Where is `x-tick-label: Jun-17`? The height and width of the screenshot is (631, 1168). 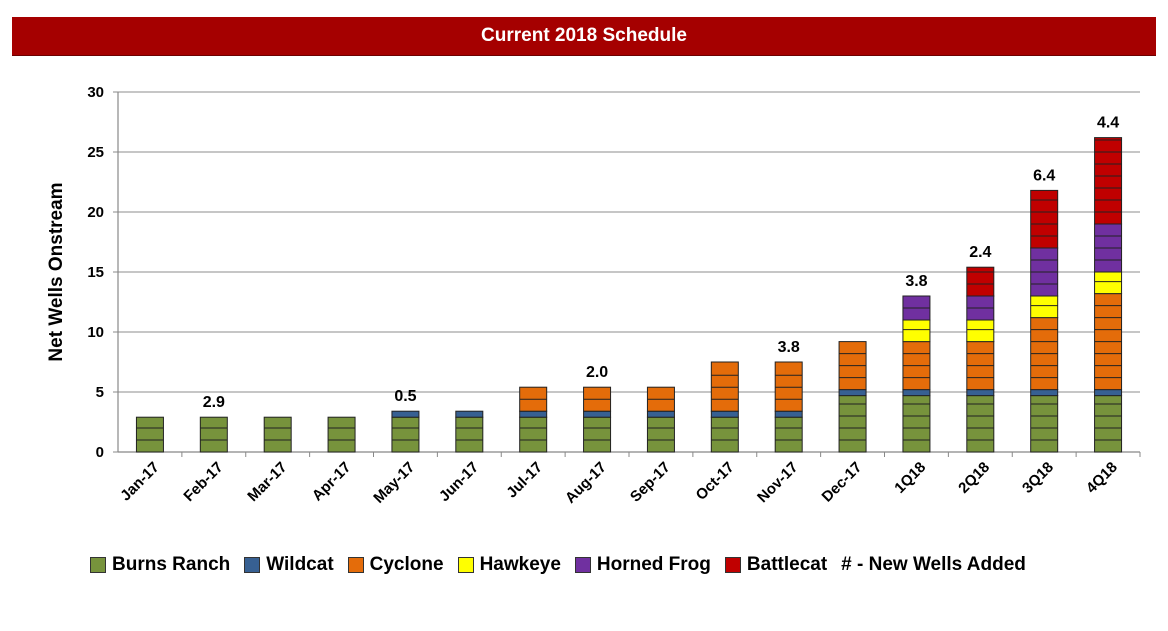 x-tick-label: Jun-17 is located at coordinates (459, 482).